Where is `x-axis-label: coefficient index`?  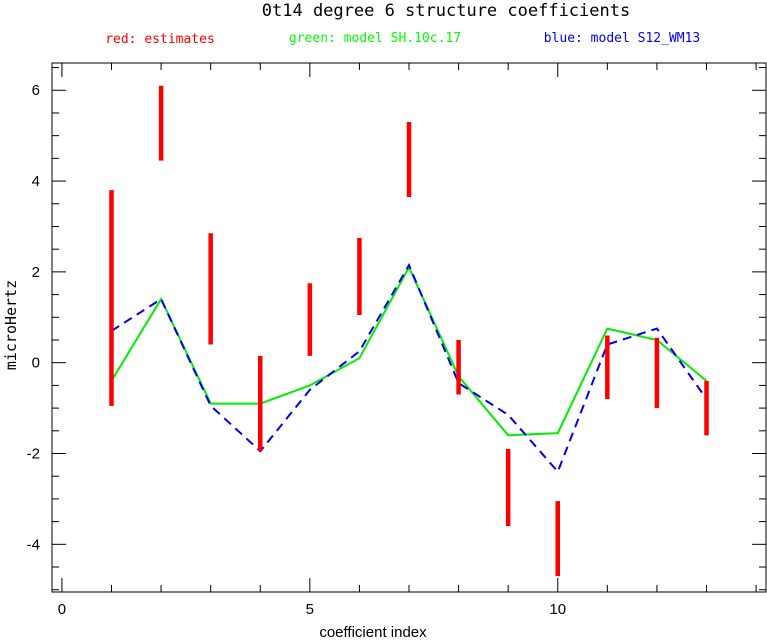
x-axis-label: coefficient index is located at coordinates (373, 632).